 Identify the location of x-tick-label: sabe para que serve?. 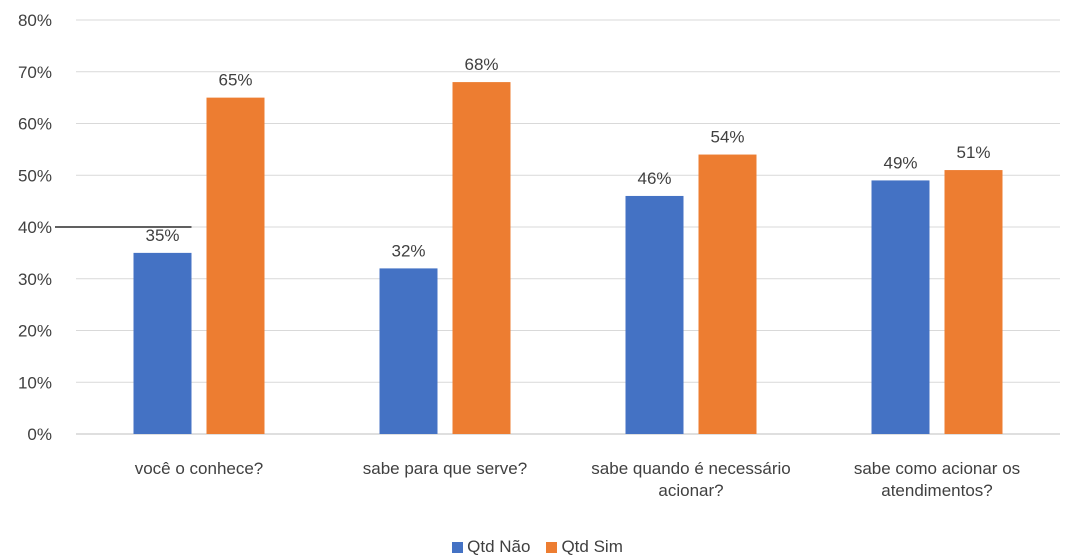
(445, 468).